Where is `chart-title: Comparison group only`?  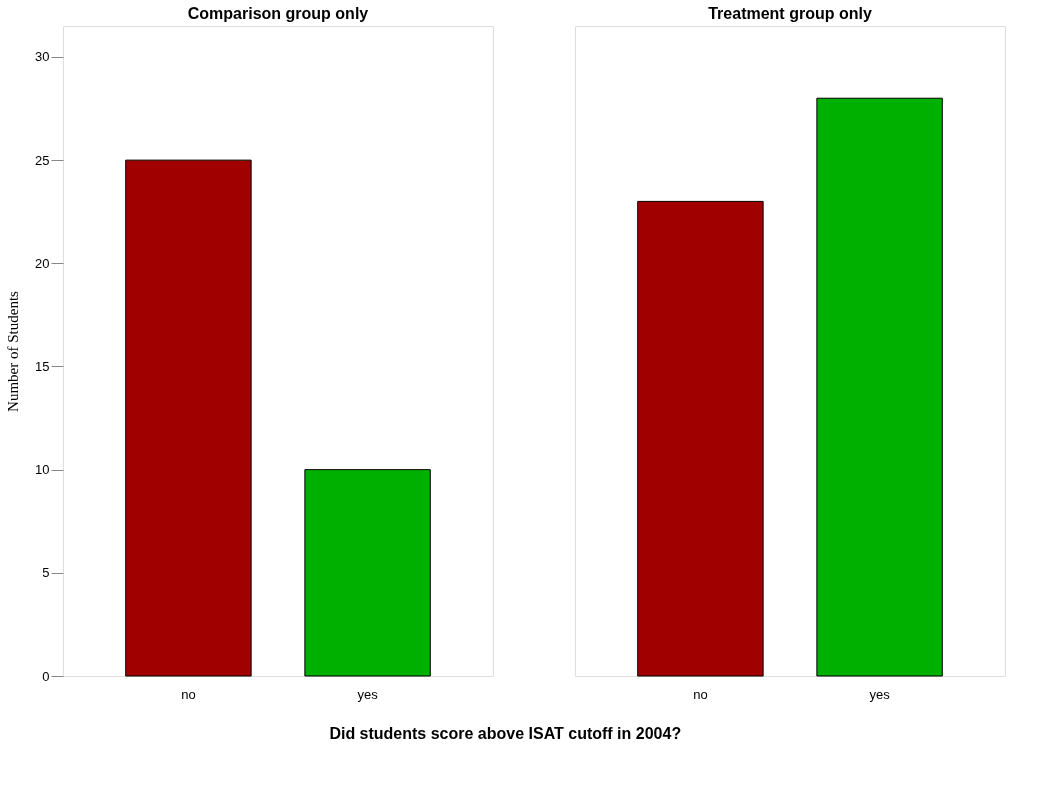 chart-title: Comparison group only is located at coordinates (278, 13).